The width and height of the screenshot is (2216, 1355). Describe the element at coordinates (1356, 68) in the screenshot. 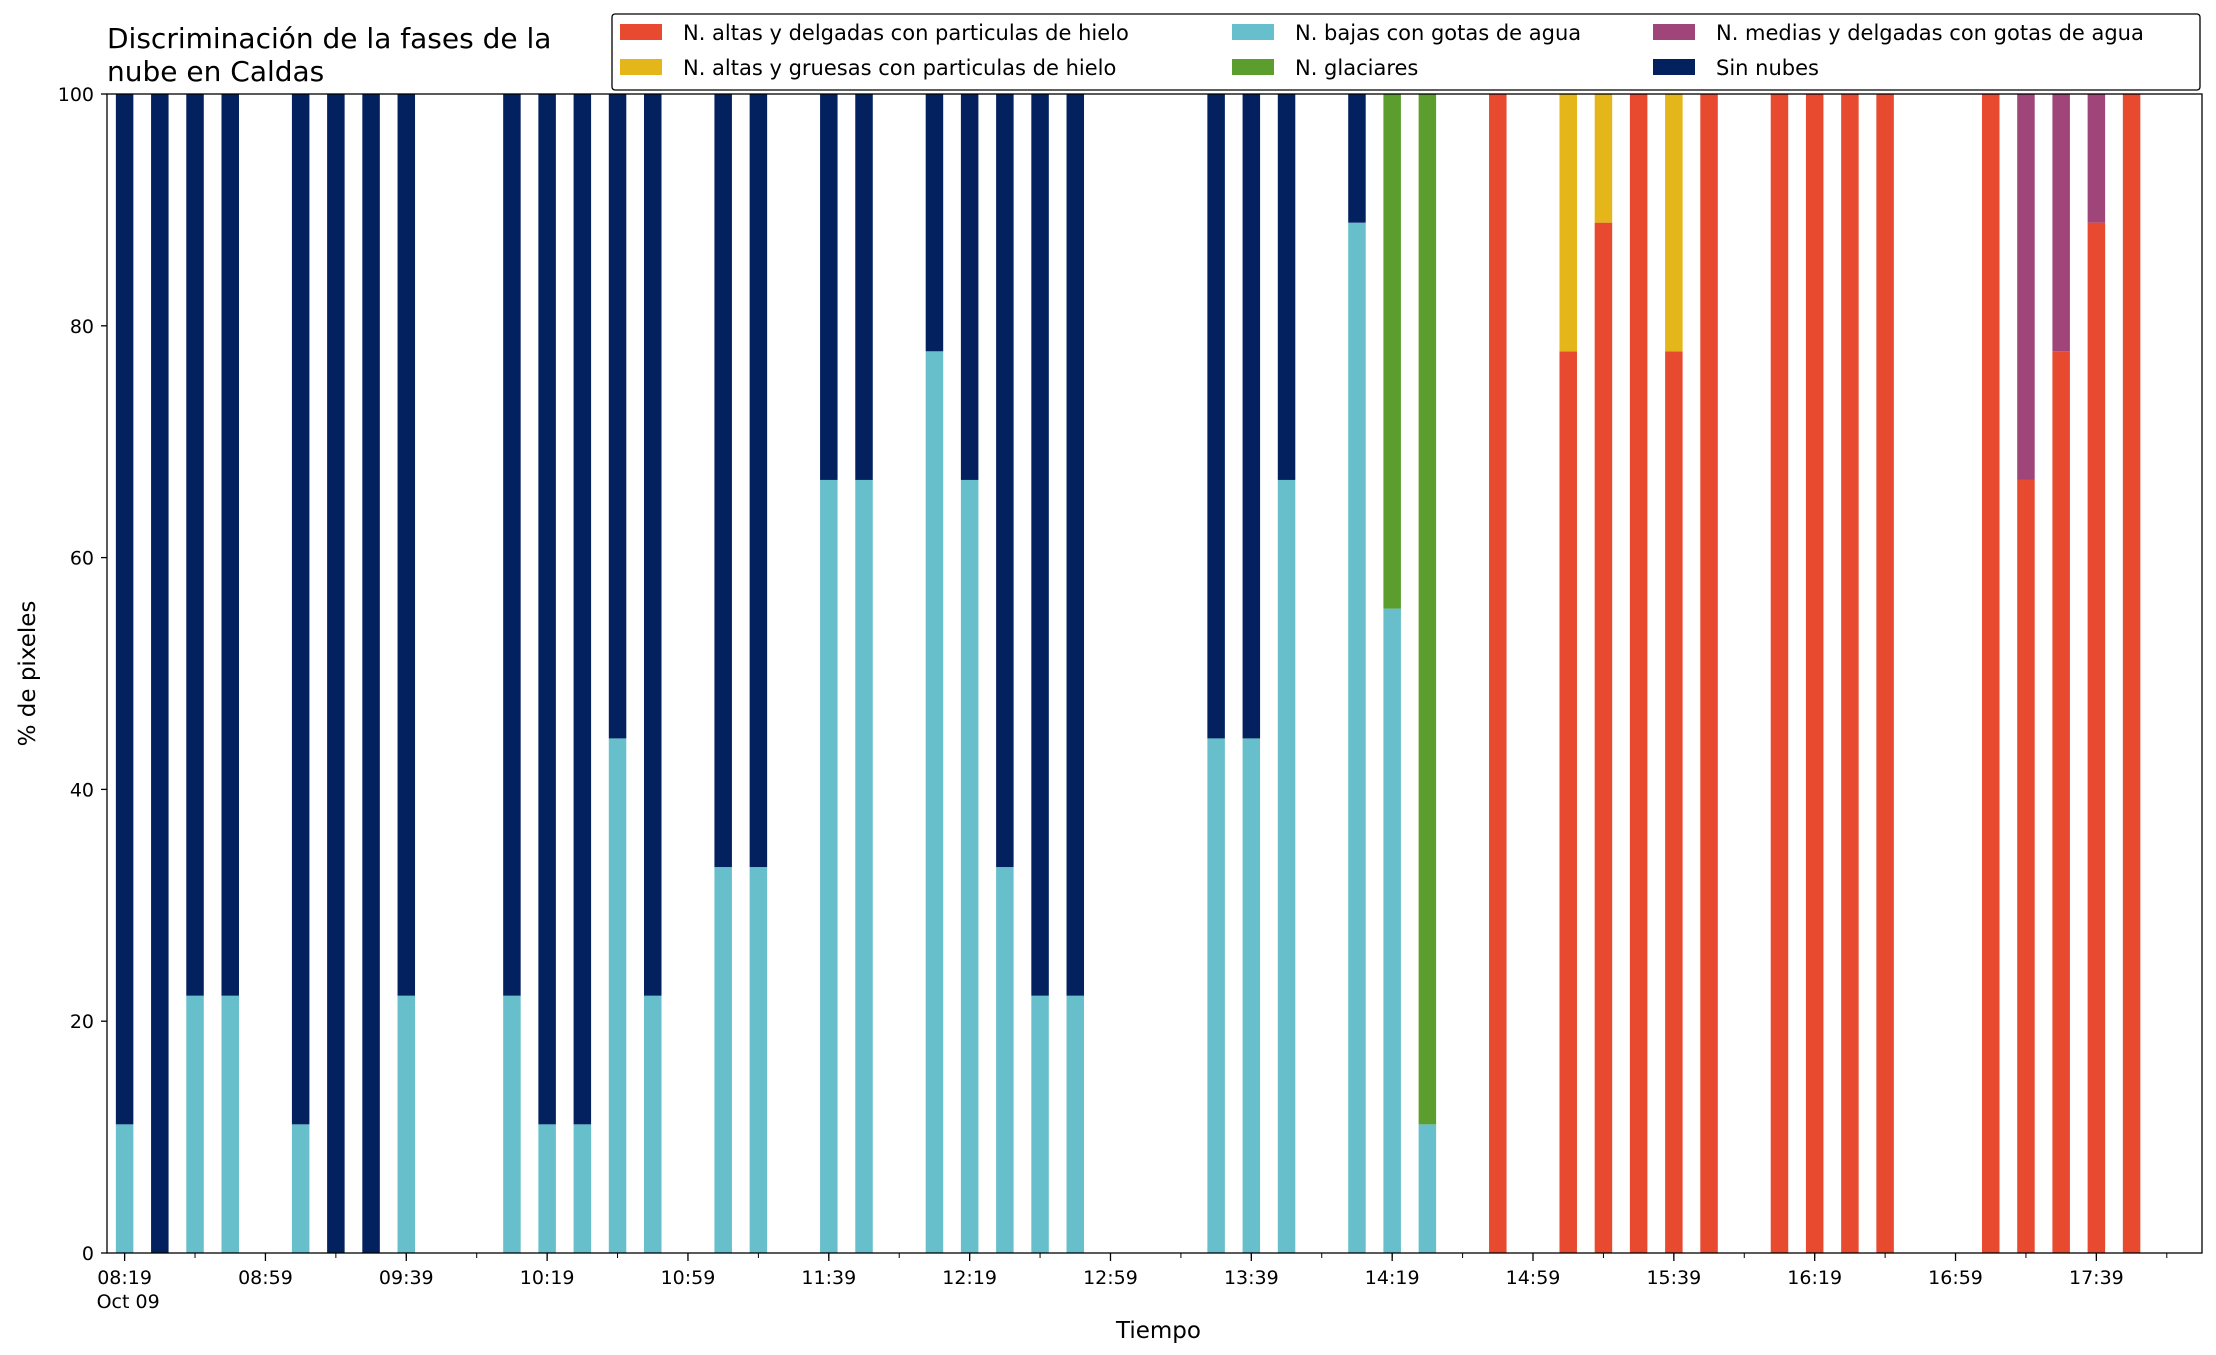

I see `legend-label: N. glaciares` at that location.